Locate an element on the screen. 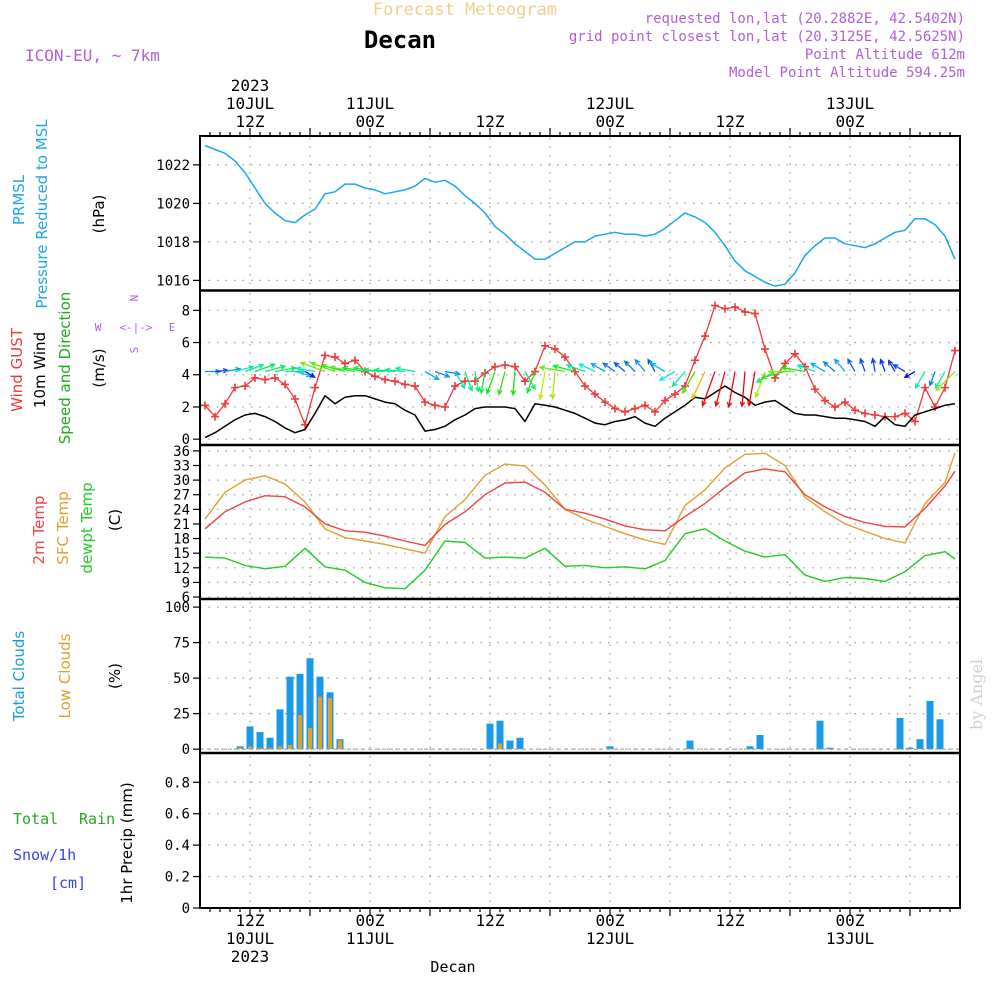  y-tick-label: 50 is located at coordinates (181, 679).